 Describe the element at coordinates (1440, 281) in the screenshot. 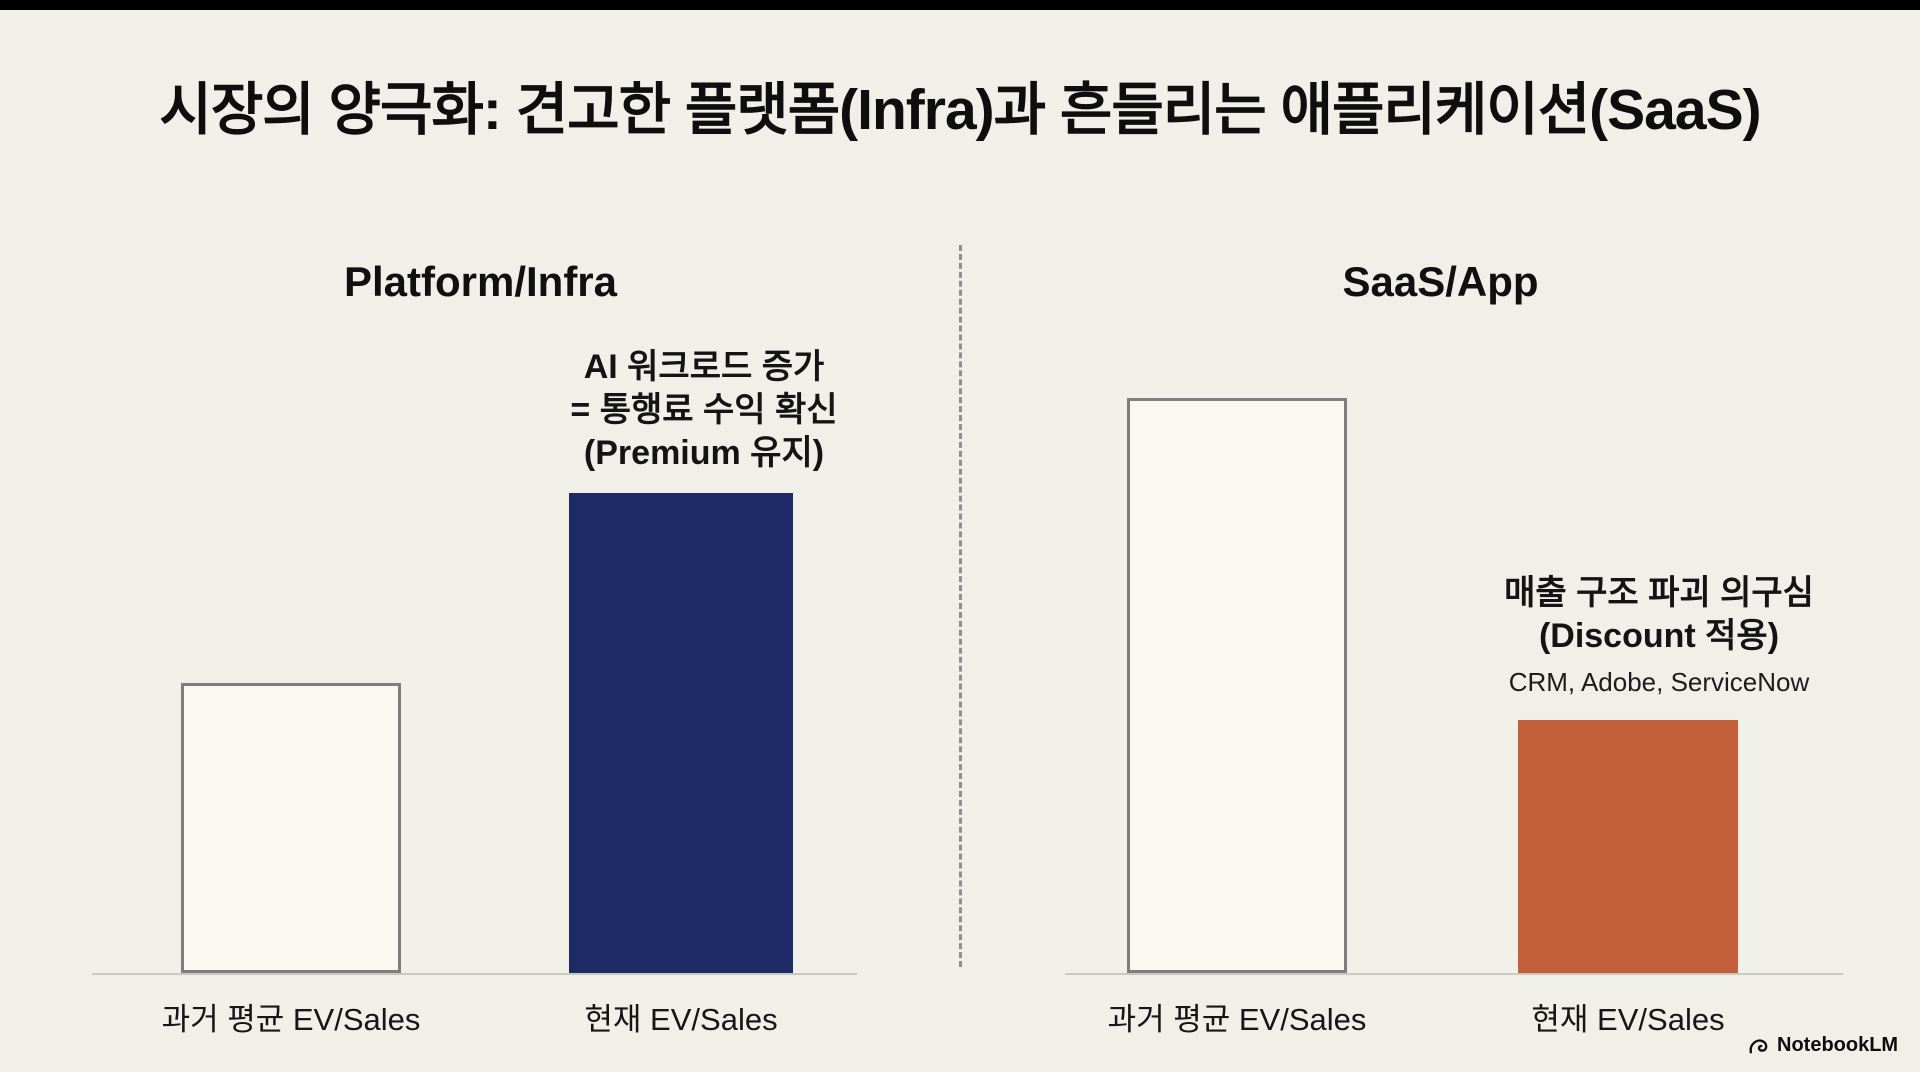

I see `panel-heading-saas: SaaS/App` at that location.